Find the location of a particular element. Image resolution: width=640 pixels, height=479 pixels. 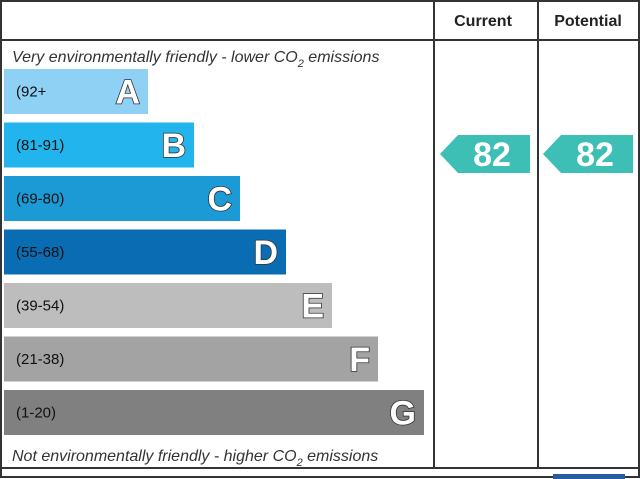

band-letter: G is located at coordinates (403, 414).